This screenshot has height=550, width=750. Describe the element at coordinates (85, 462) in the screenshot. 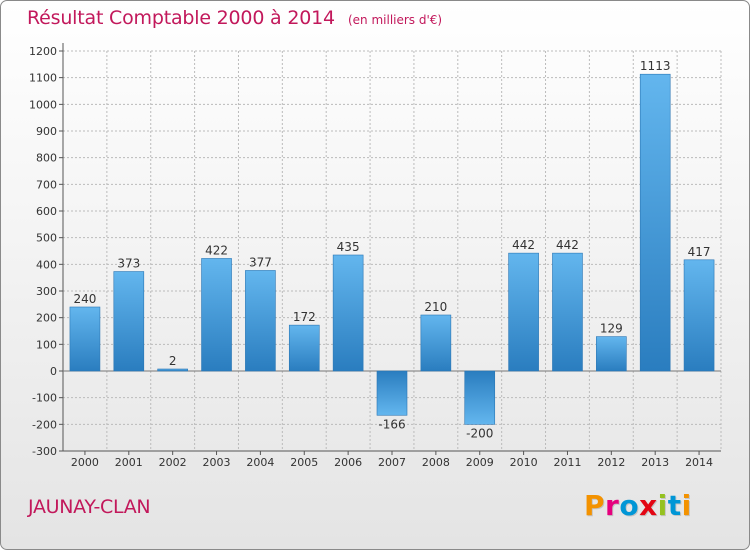

I see `x-tick-label: 2000` at that location.